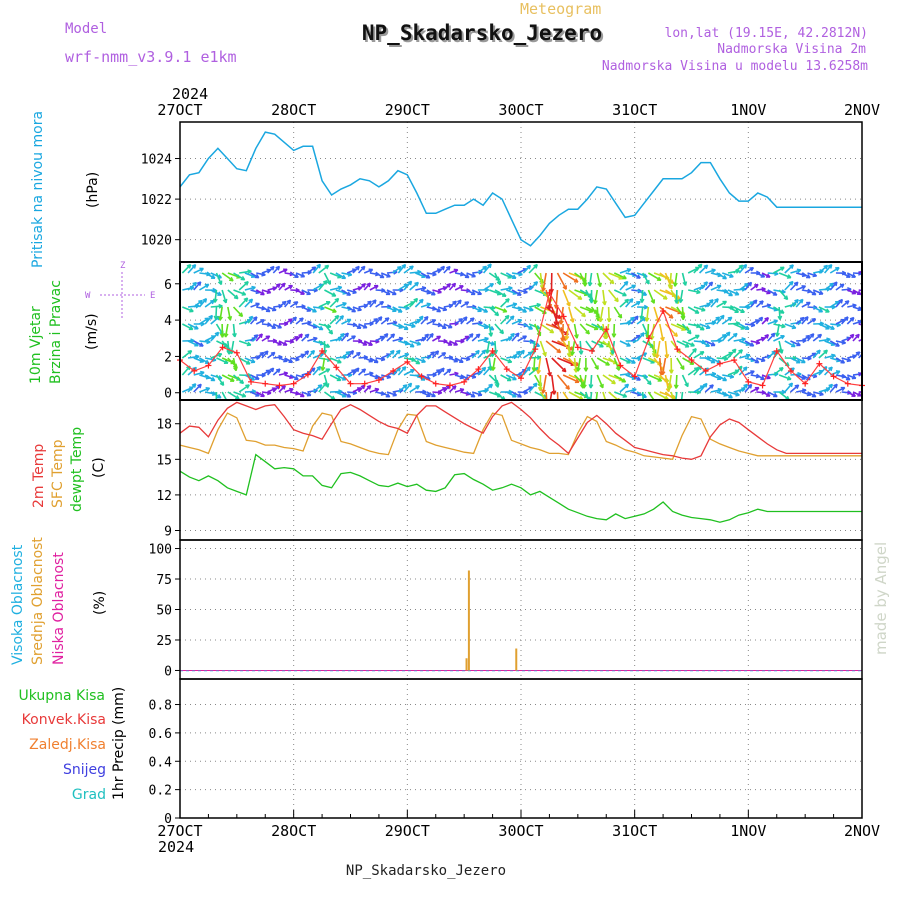 This screenshot has width=900, height=900. What do you see at coordinates (164, 496) in the screenshot?
I see `y-tick-label: 12` at bounding box center [164, 496].